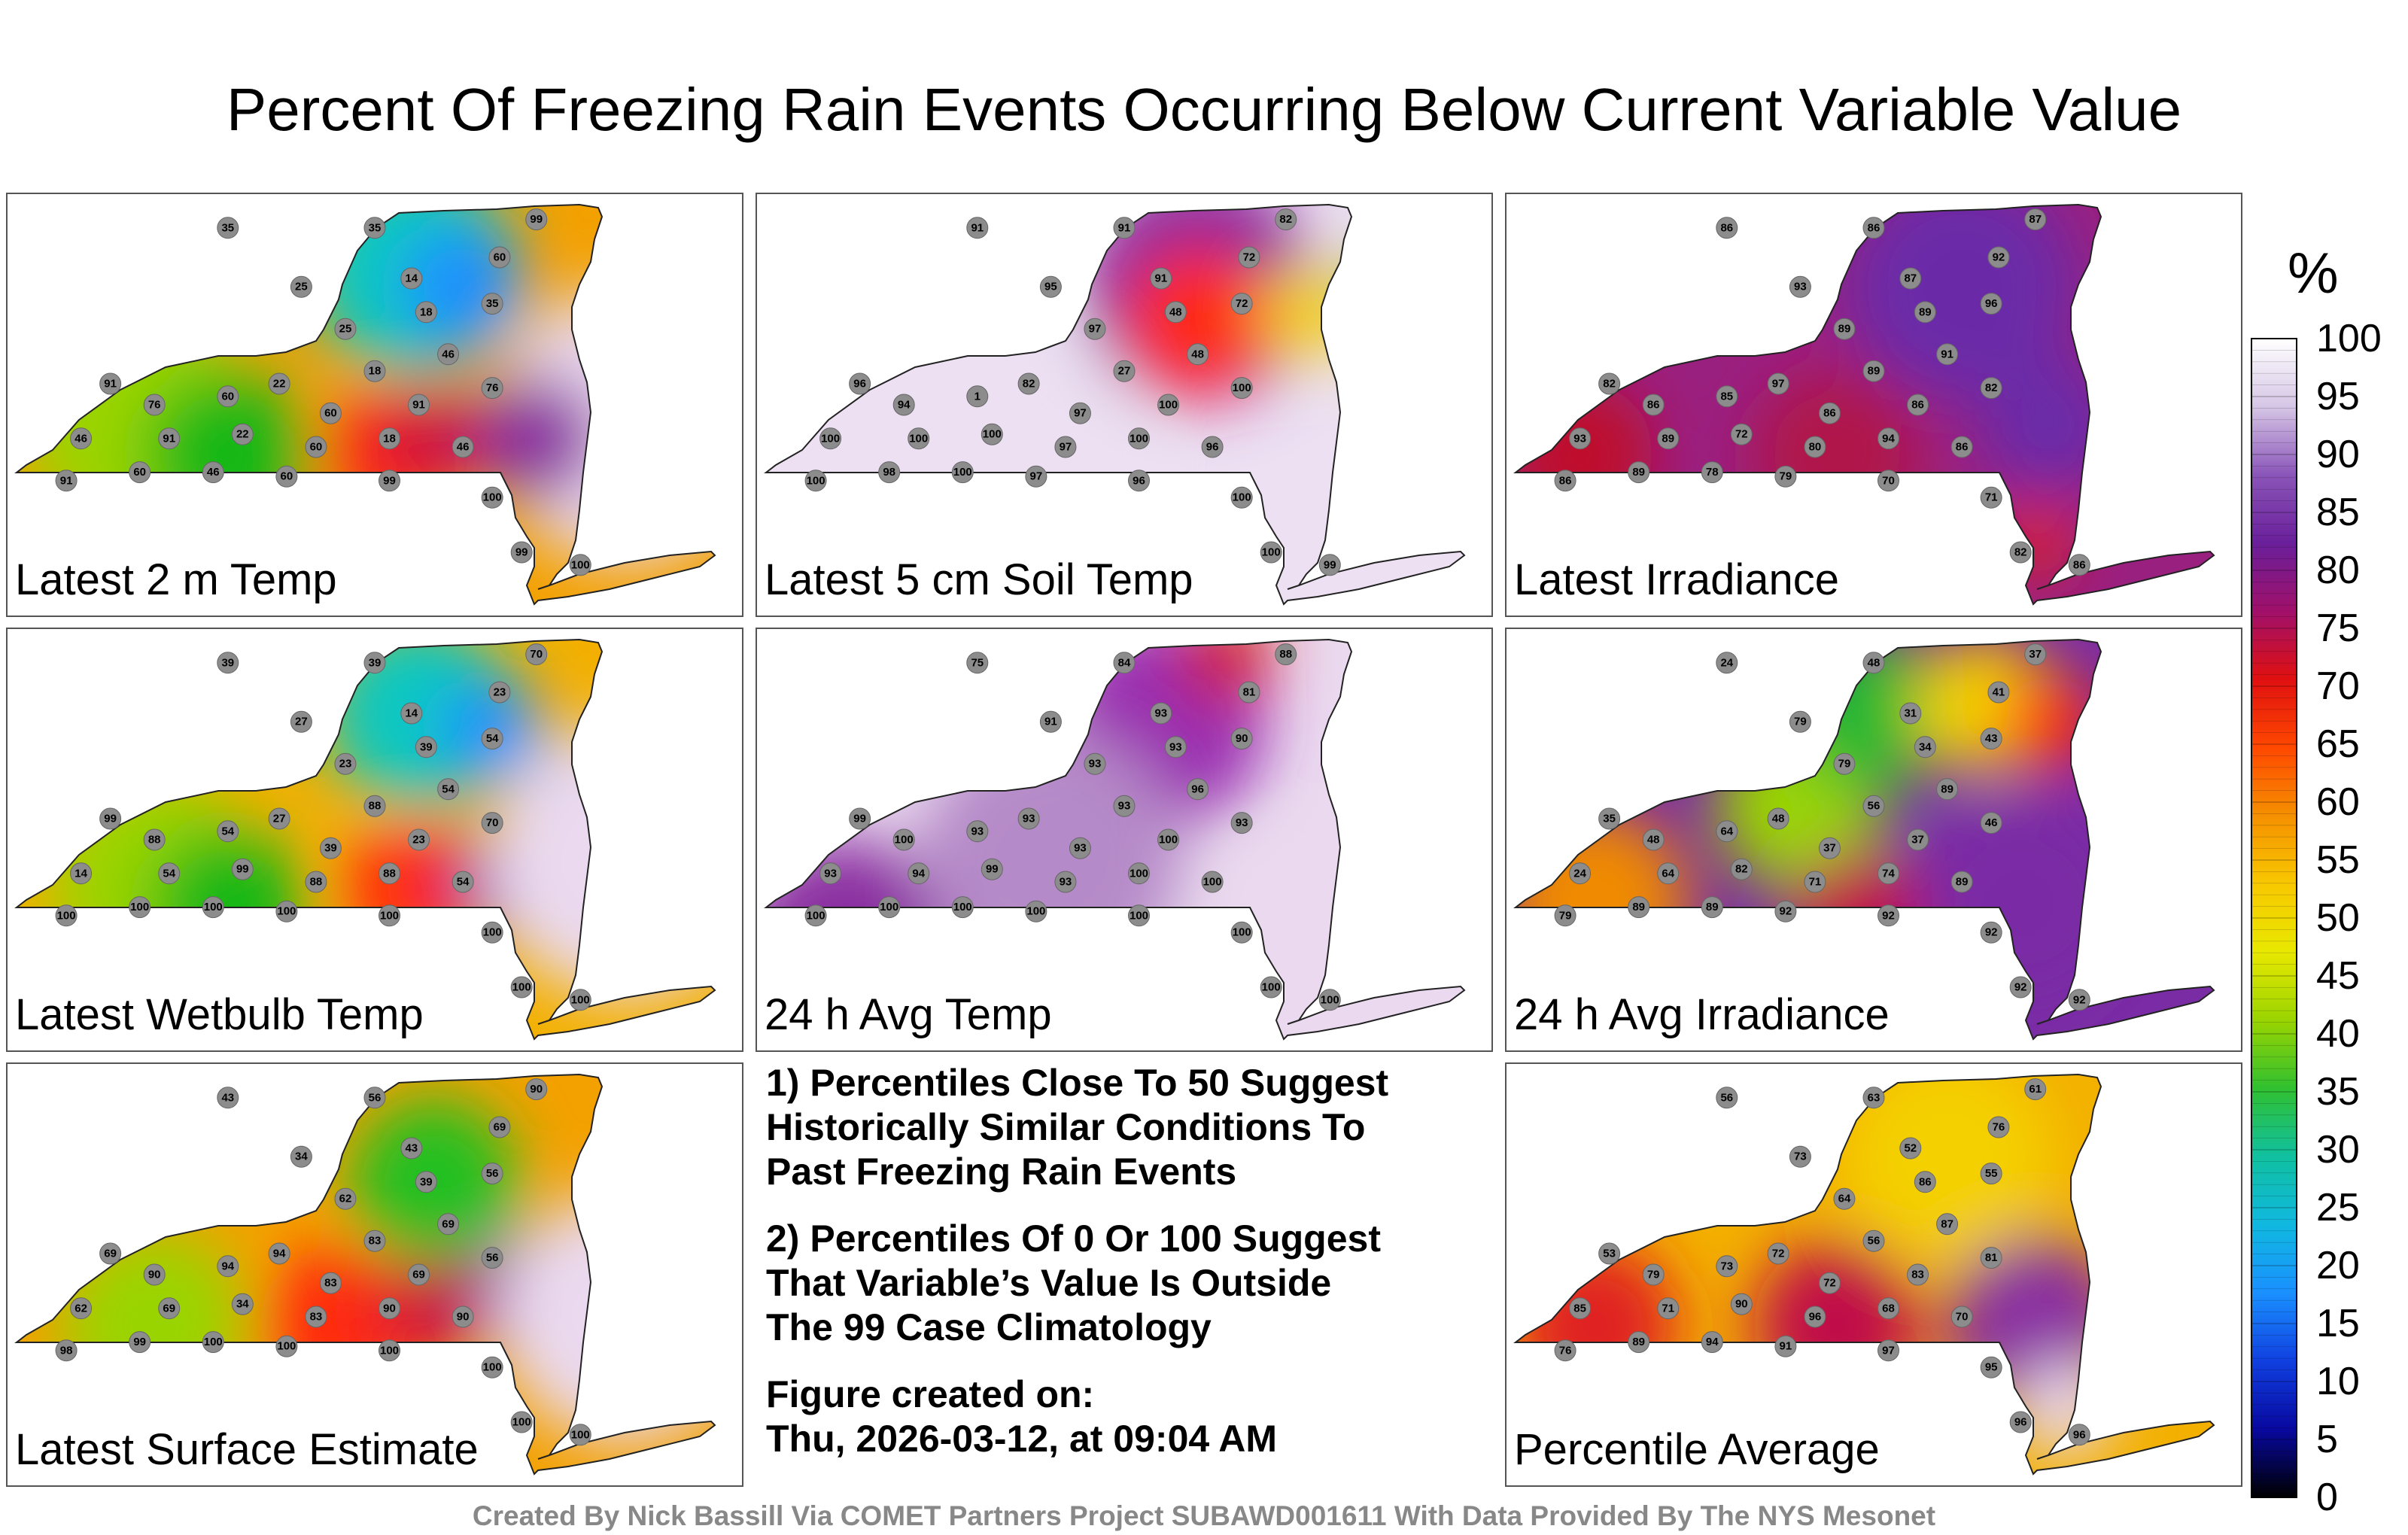 The height and width of the screenshot is (1535, 2408). Describe the element at coordinates (2349, 338) in the screenshot. I see `colorbar-tick-label: 100` at that location.